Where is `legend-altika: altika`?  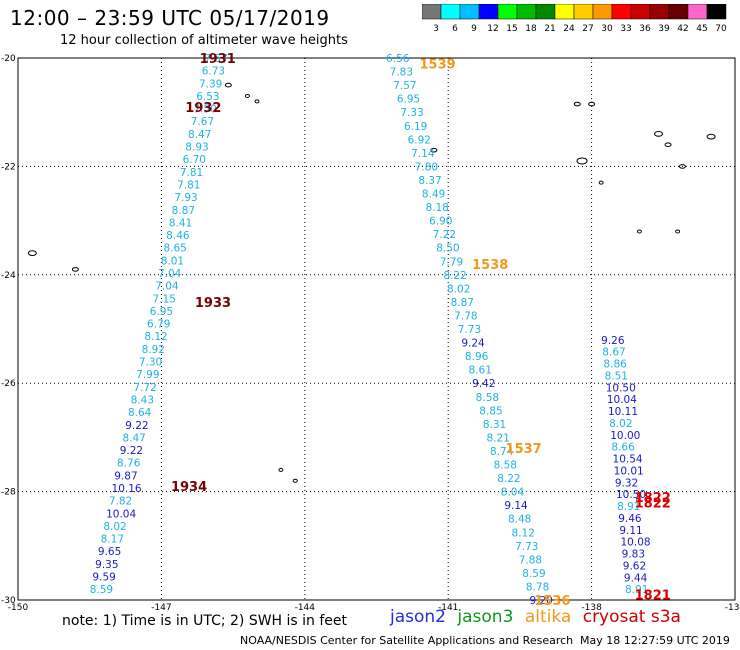 legend-altika: altika is located at coordinates (548, 617).